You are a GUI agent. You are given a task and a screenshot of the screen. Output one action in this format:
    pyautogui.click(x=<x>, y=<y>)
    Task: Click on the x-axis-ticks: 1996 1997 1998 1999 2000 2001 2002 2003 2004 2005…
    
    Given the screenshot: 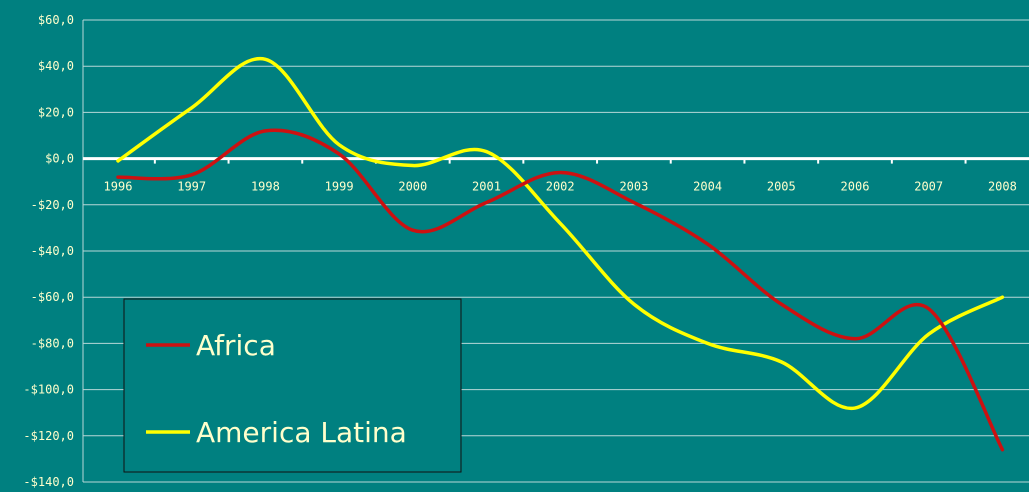 What is the action you would take?
    pyautogui.click(x=560, y=187)
    